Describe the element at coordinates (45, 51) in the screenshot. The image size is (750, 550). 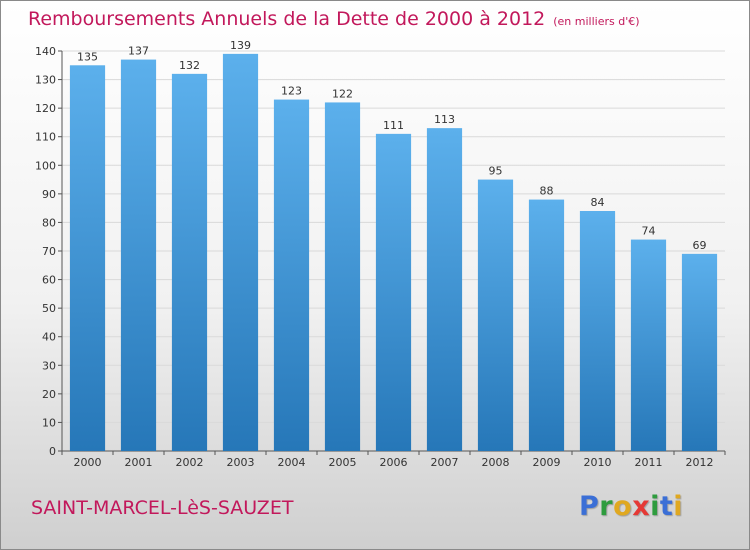
I see `y-tick-label: 140` at that location.